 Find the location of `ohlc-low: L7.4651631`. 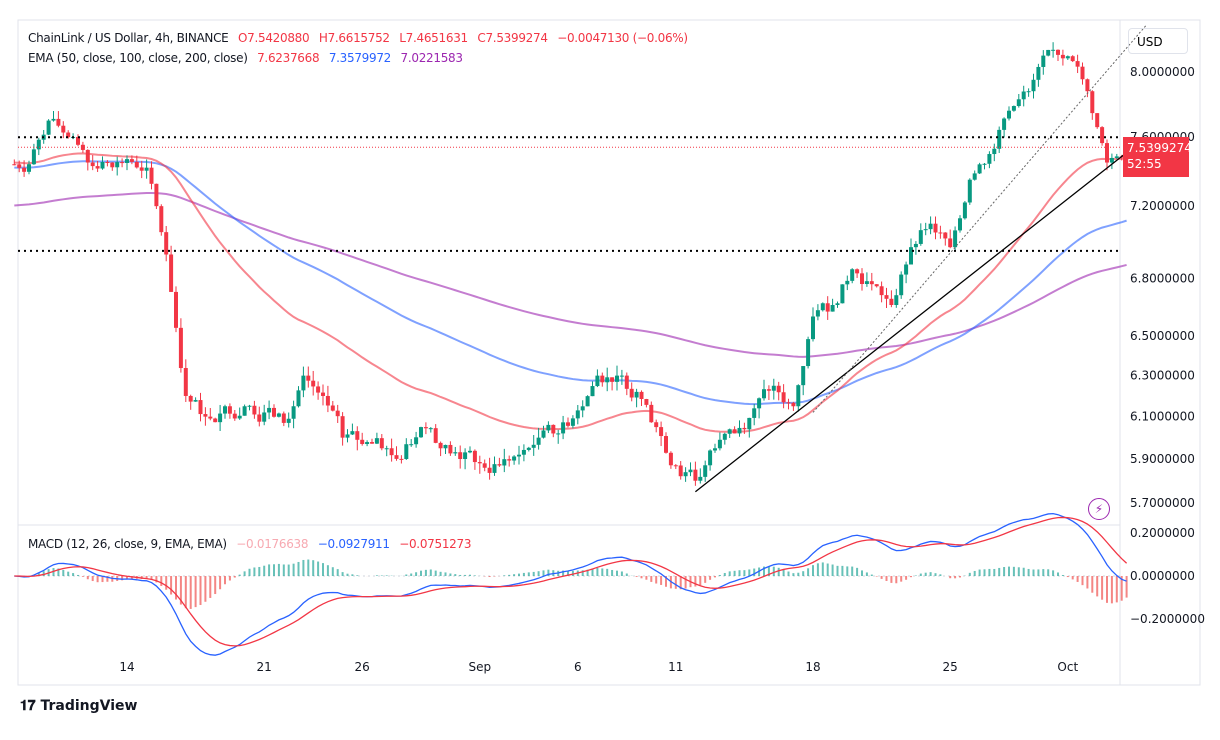

ohlc-low: L7.4651631 is located at coordinates (433, 38).